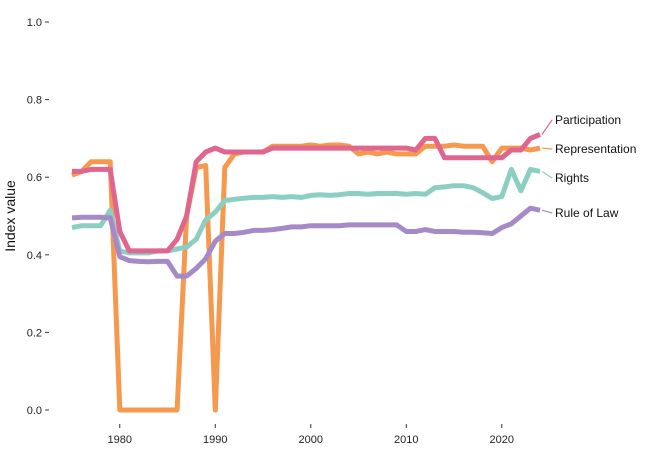  Describe the element at coordinates (572, 178) in the screenshot. I see `series-label-rights: Rights` at that location.